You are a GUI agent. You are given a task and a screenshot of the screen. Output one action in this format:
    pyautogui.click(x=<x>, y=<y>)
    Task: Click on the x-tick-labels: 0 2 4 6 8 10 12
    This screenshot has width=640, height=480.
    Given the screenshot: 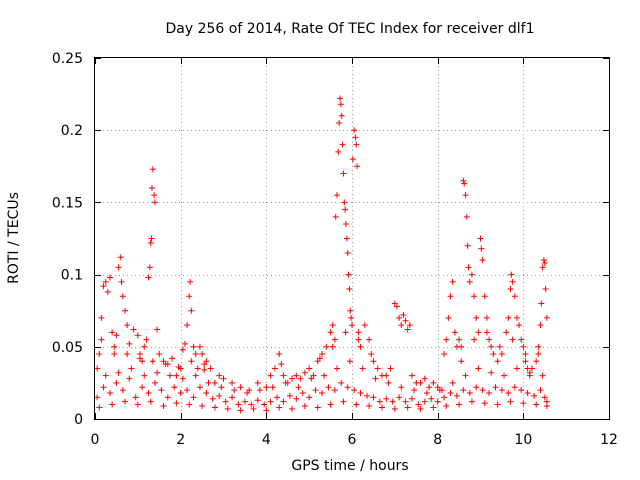 What is the action you would take?
    pyautogui.click(x=354, y=440)
    